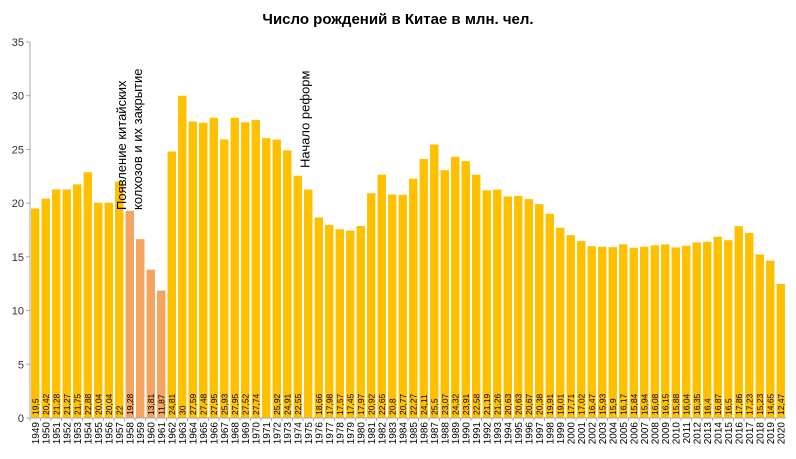 The width and height of the screenshot is (796, 459). What do you see at coordinates (592, 404) in the screenshot?
I see `data-label: 16,47` at bounding box center [592, 404].